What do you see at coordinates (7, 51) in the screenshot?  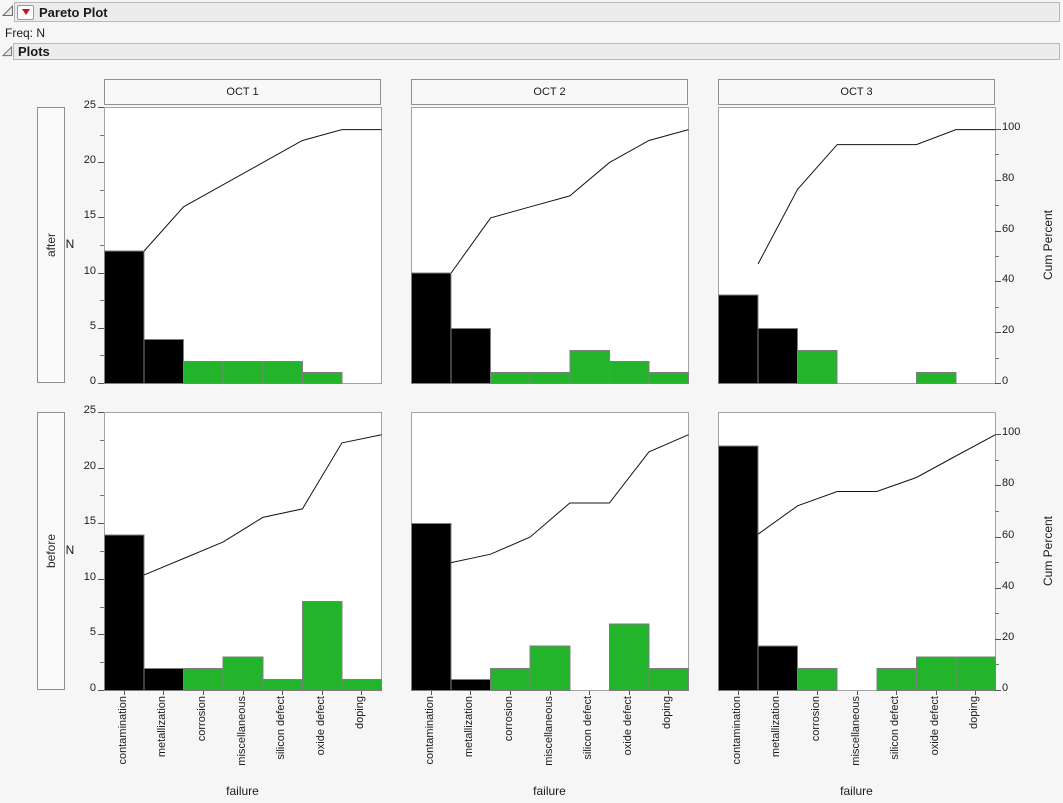 I see `plots-disclosure-icon` at bounding box center [7, 51].